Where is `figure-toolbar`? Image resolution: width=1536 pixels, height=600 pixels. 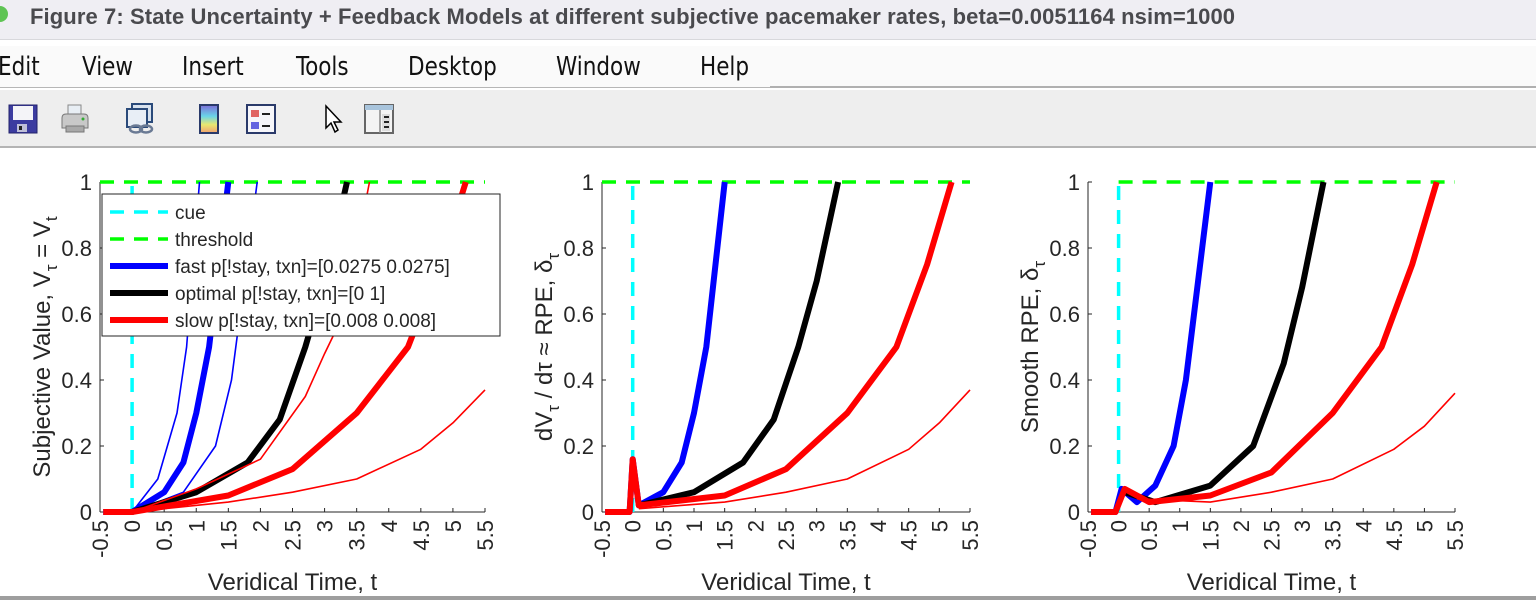
figure-toolbar is located at coordinates (768, 119).